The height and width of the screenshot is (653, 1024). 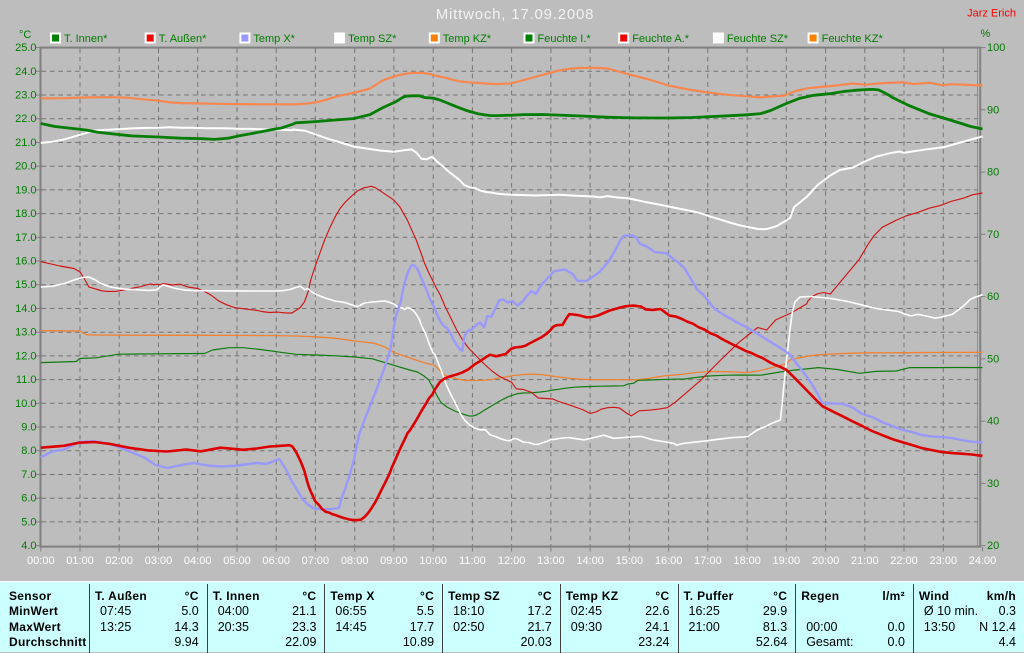 I want to click on svg-text: 18.0, so click(x=25, y=214).